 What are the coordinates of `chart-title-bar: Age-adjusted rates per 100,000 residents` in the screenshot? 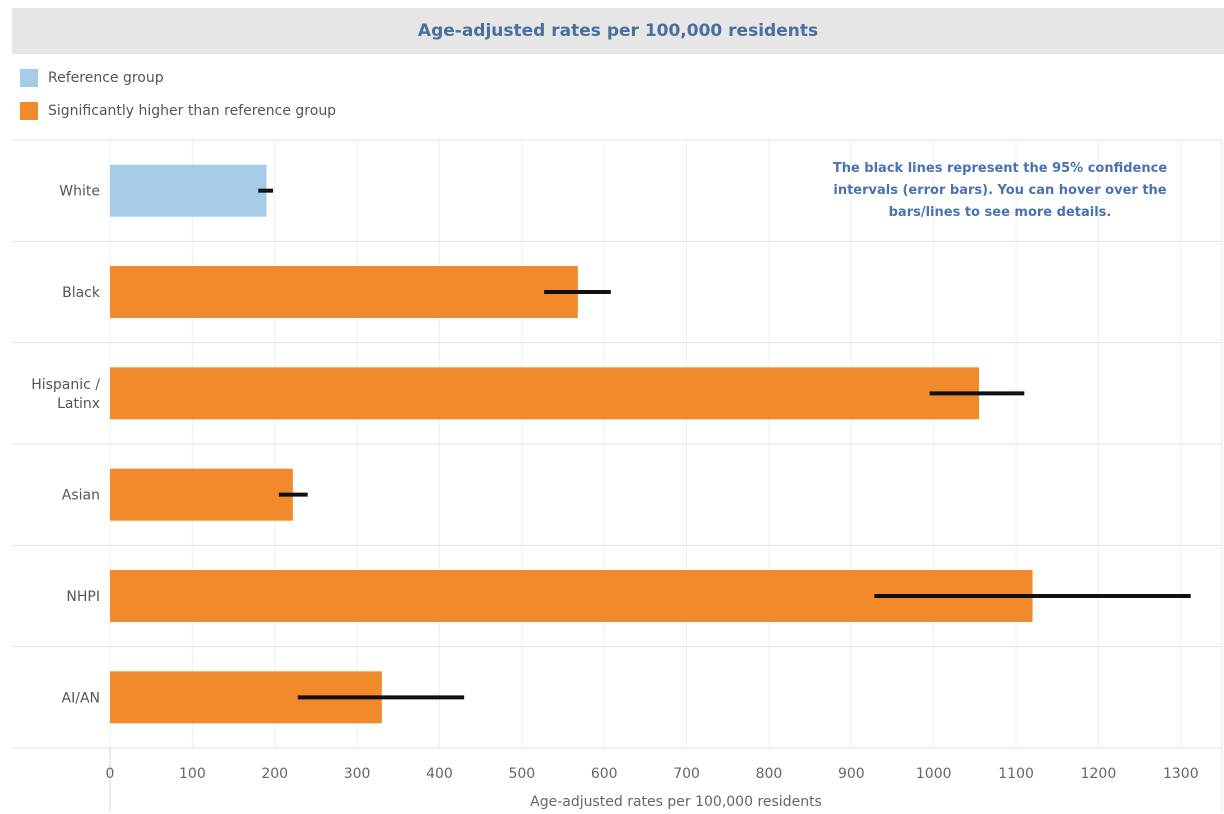 It's located at (618, 31).